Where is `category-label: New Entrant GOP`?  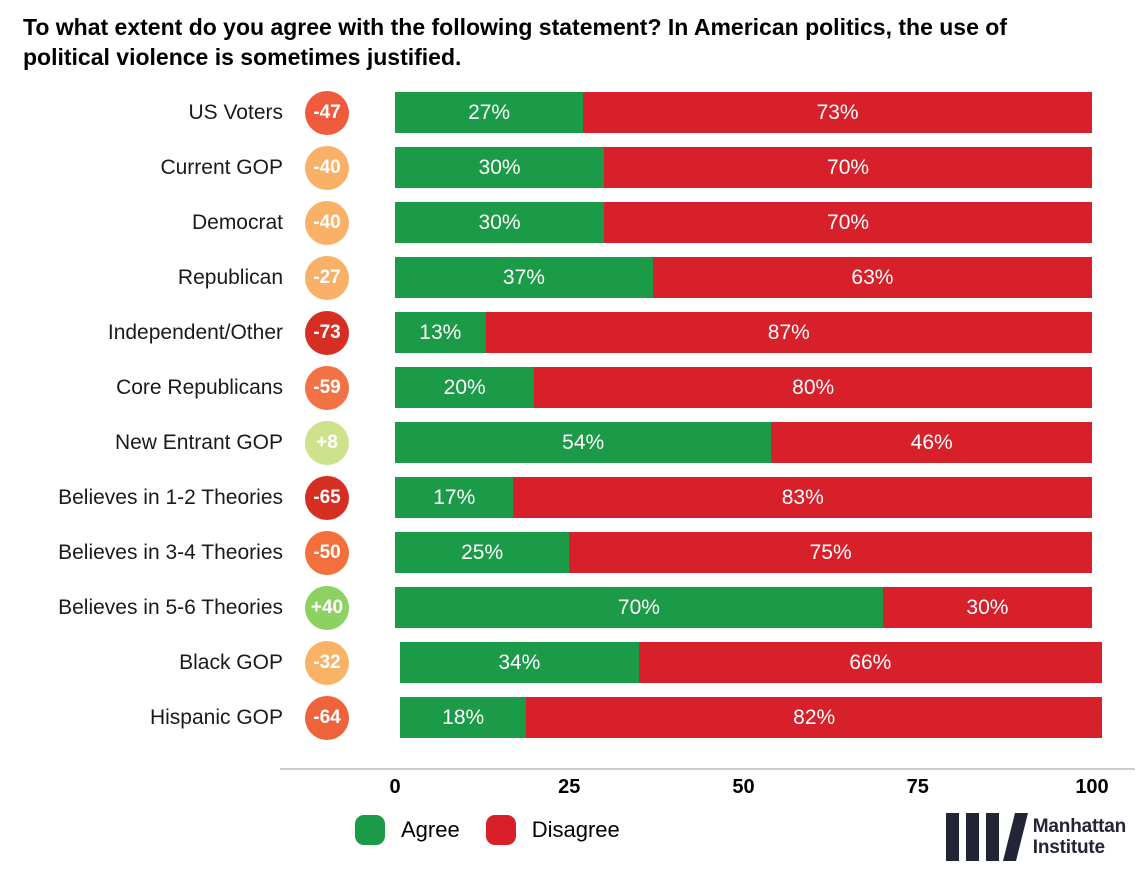 category-label: New Entrant GOP is located at coordinates (198, 442).